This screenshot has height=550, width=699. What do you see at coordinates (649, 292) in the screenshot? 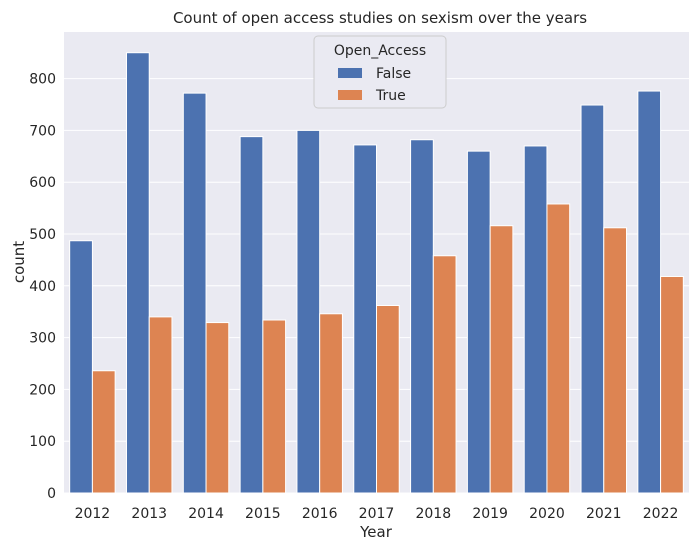
I see `bar-false-2022` at bounding box center [649, 292].